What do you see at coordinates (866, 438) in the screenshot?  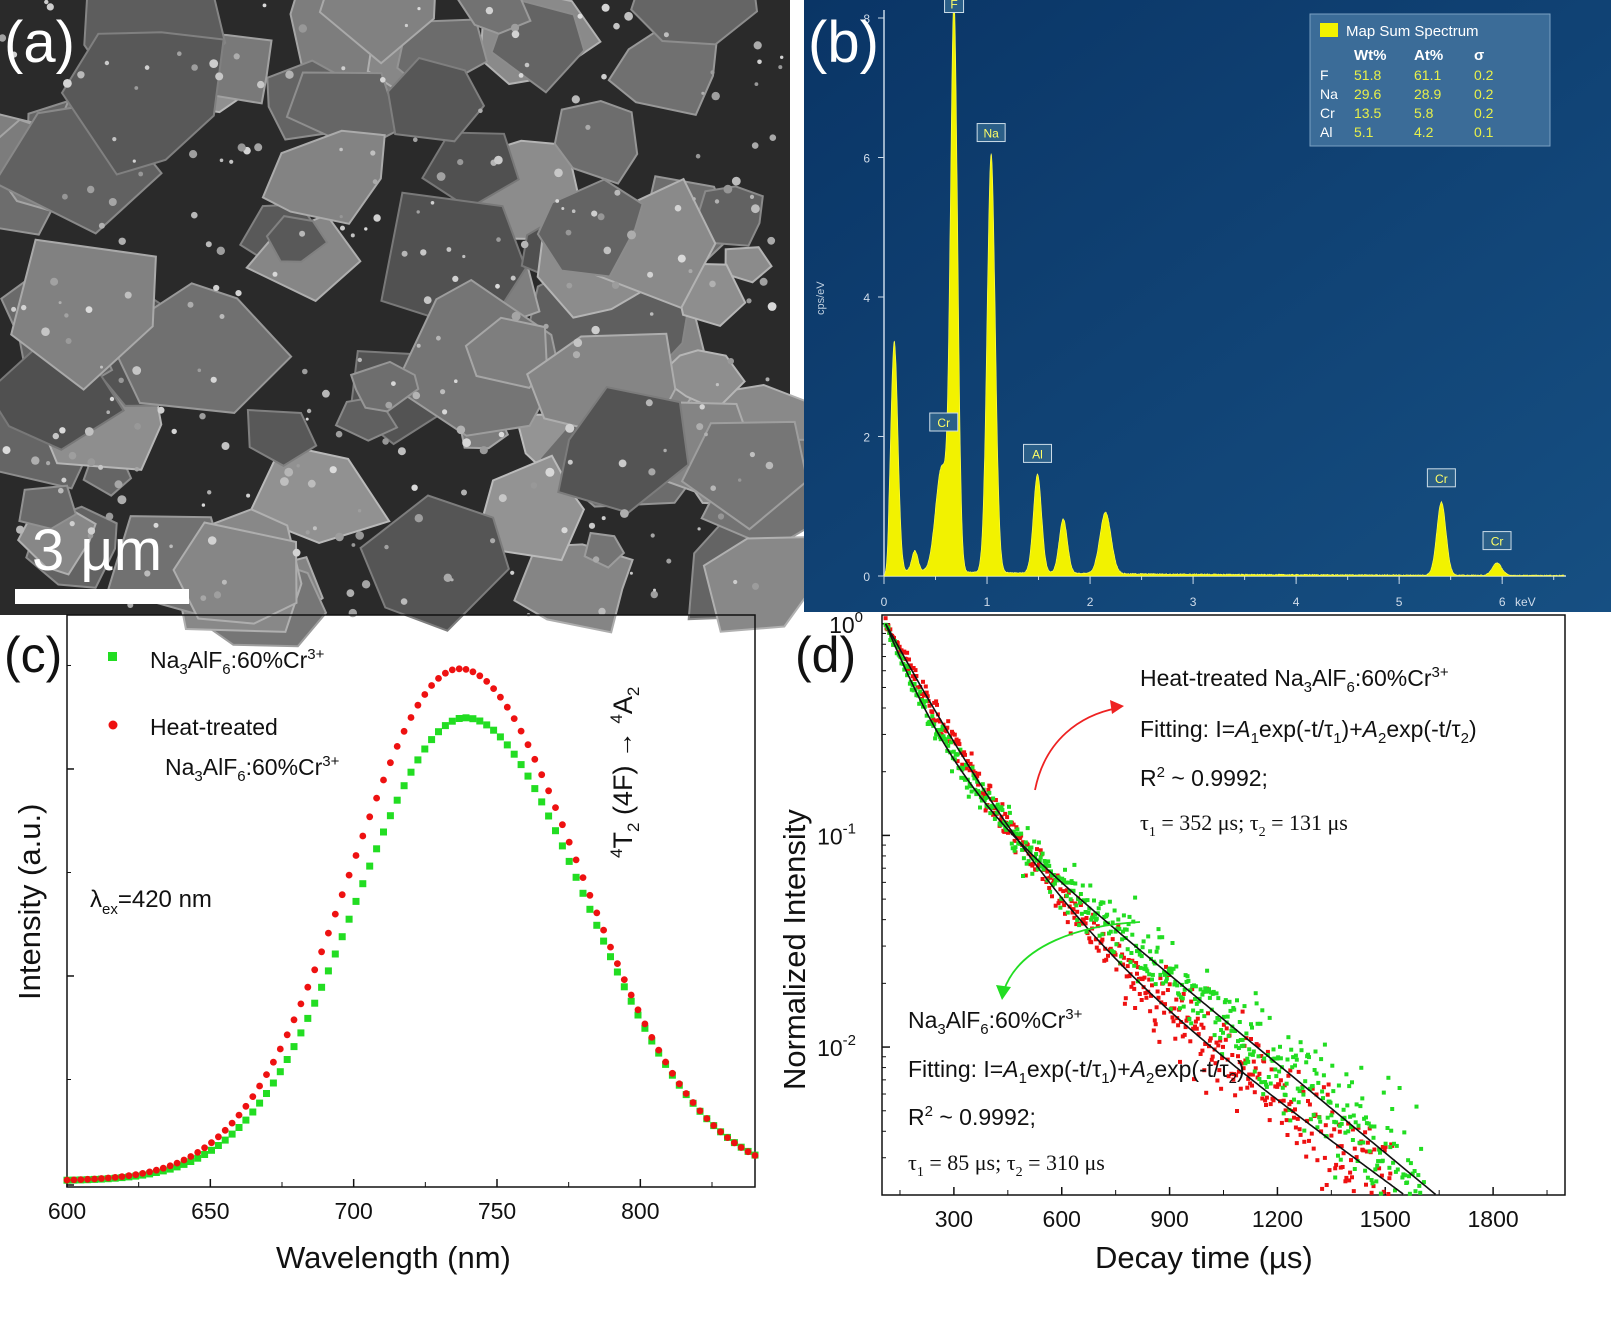 I see `eds-y-tick-label: 2` at bounding box center [866, 438].